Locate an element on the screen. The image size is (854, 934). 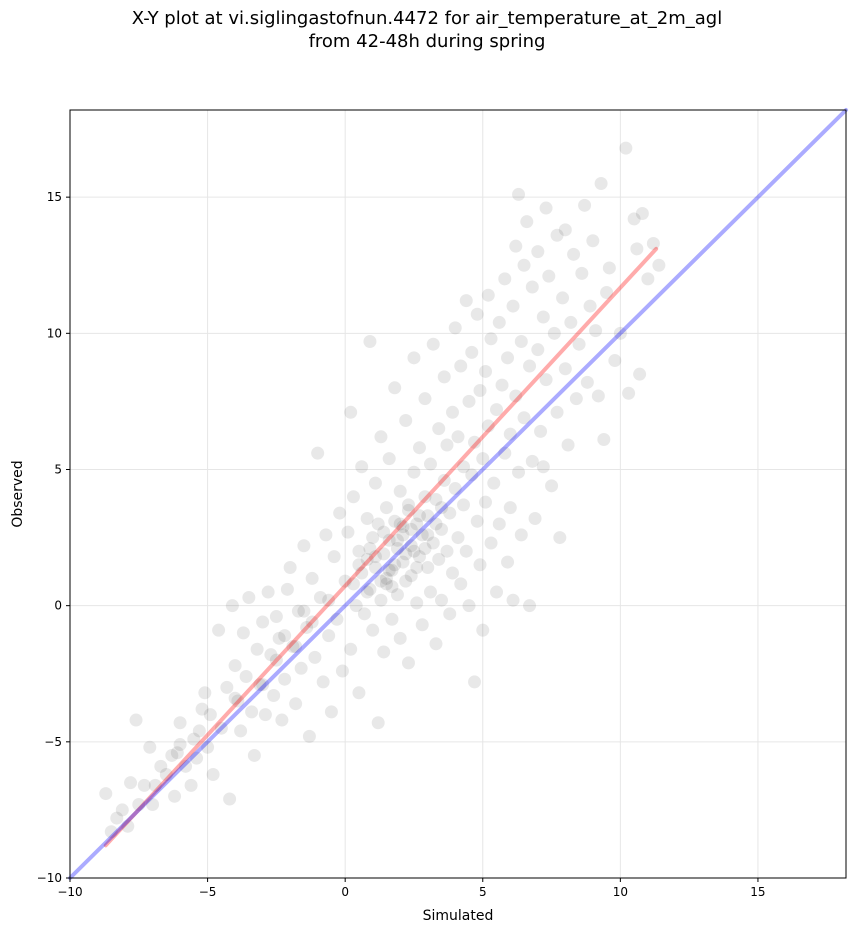
y-tick-label: 0 is located at coordinates (58, 606).